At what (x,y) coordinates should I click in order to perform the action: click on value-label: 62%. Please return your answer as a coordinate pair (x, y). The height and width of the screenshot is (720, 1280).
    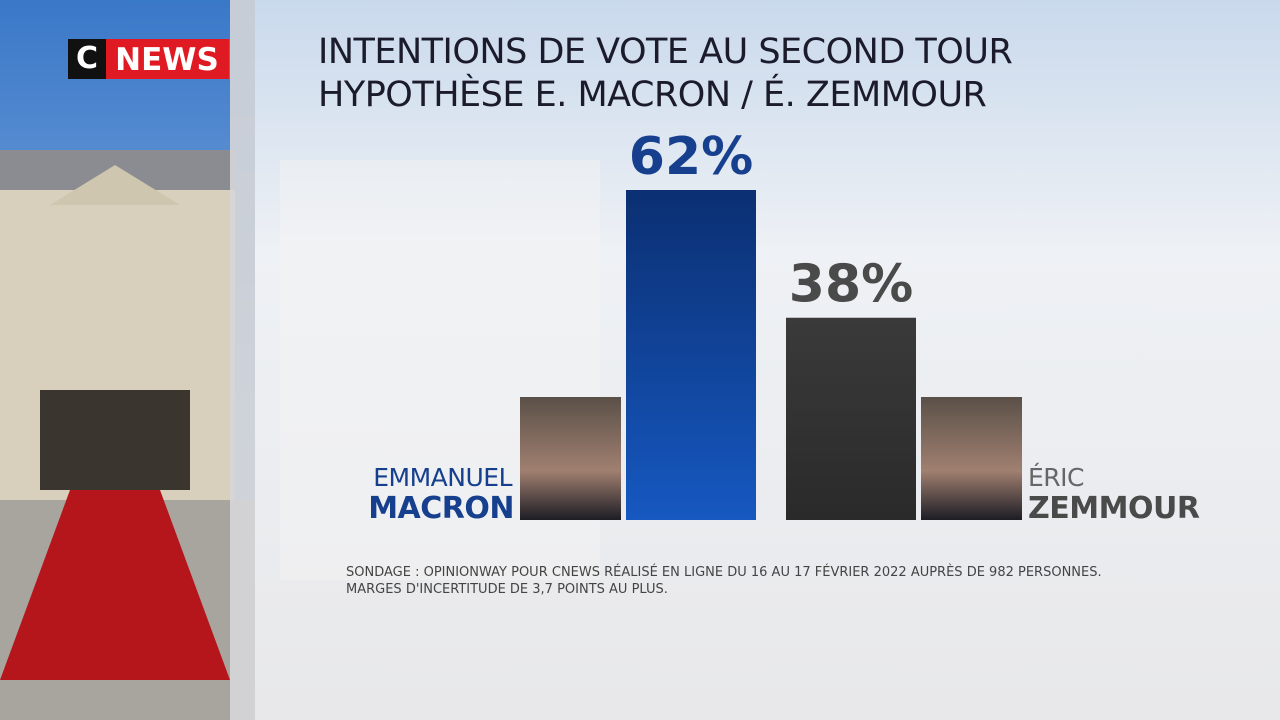
    Looking at the image, I should click on (691, 157).